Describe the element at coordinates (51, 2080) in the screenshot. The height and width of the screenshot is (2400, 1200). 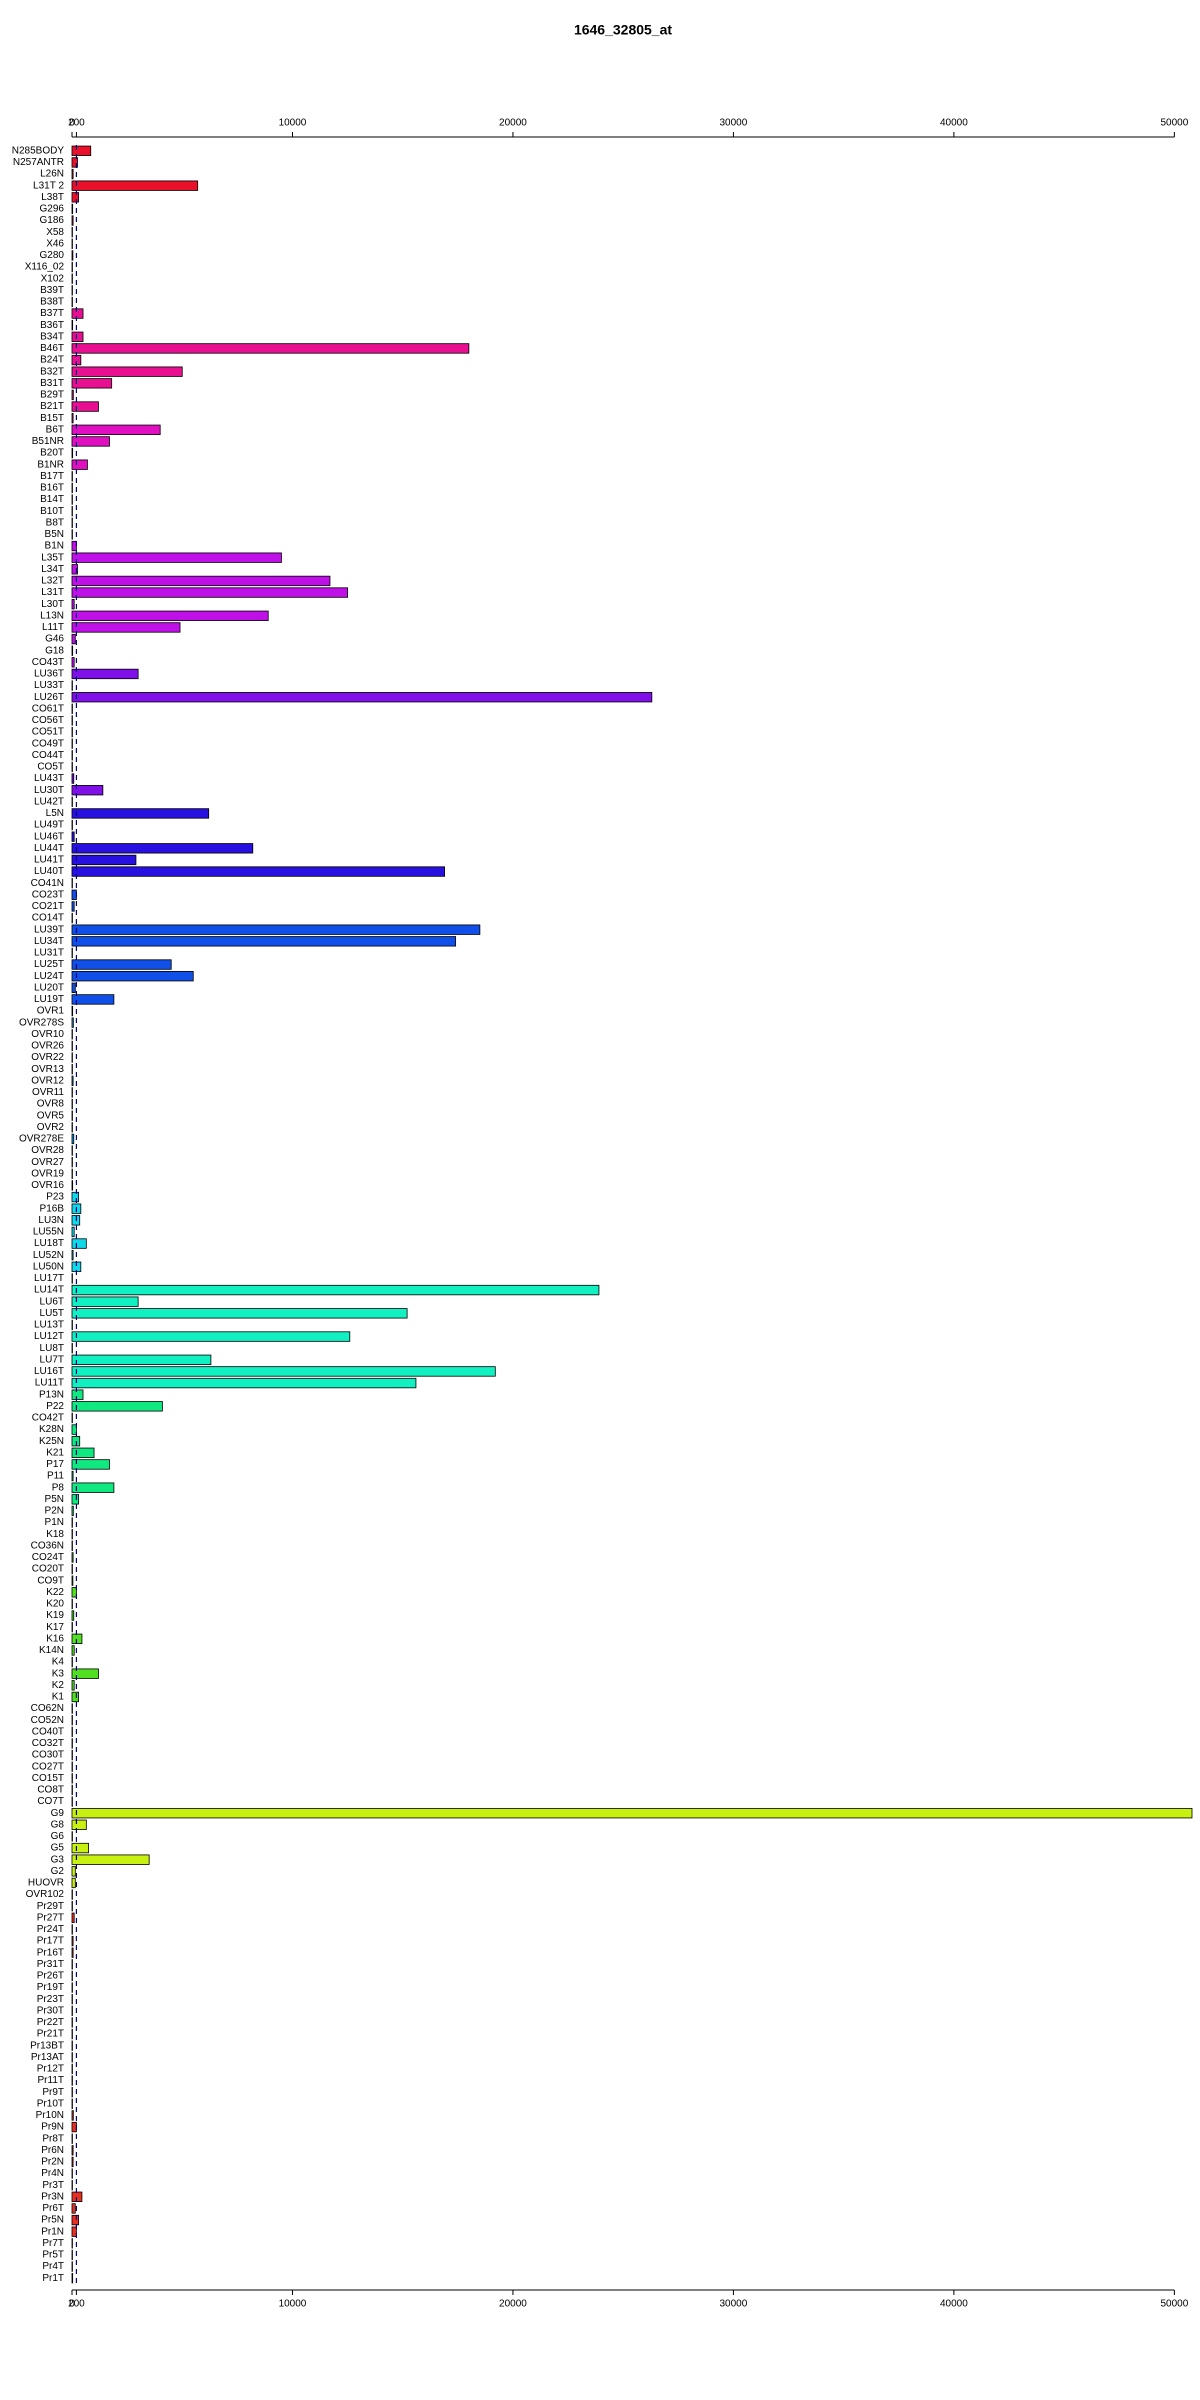
I see `y-tick-label: Pr11T` at that location.